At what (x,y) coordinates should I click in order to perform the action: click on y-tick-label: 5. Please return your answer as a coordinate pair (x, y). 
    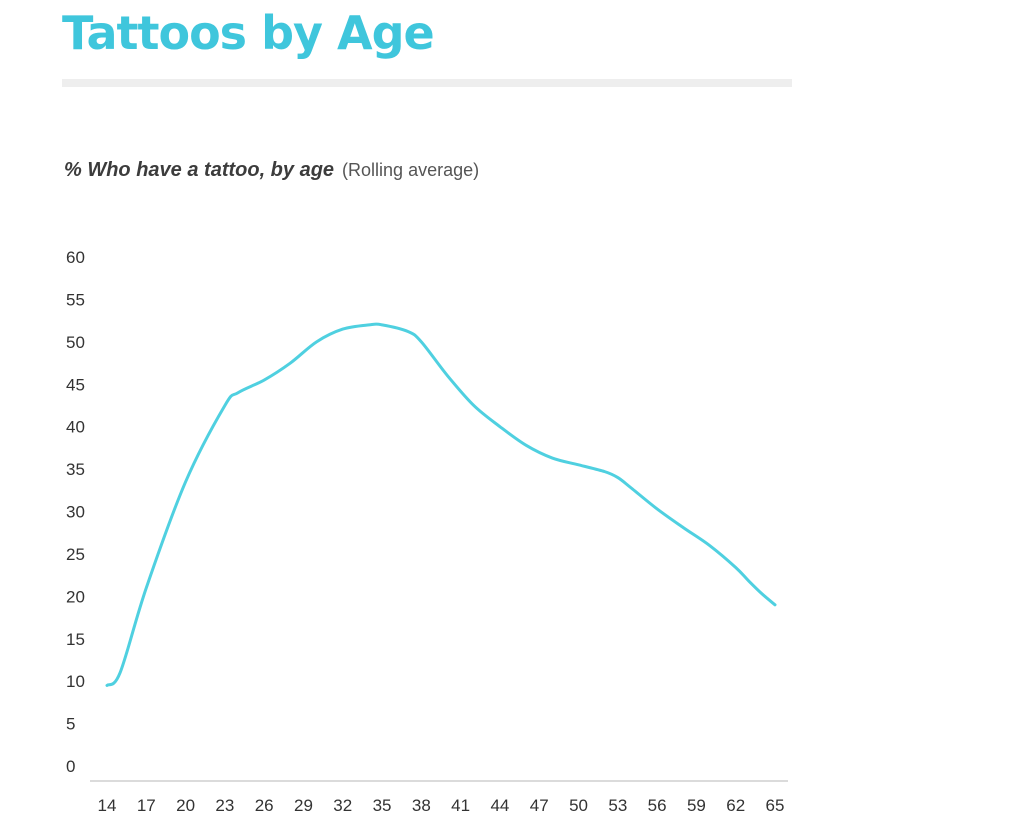
    Looking at the image, I should click on (70, 724).